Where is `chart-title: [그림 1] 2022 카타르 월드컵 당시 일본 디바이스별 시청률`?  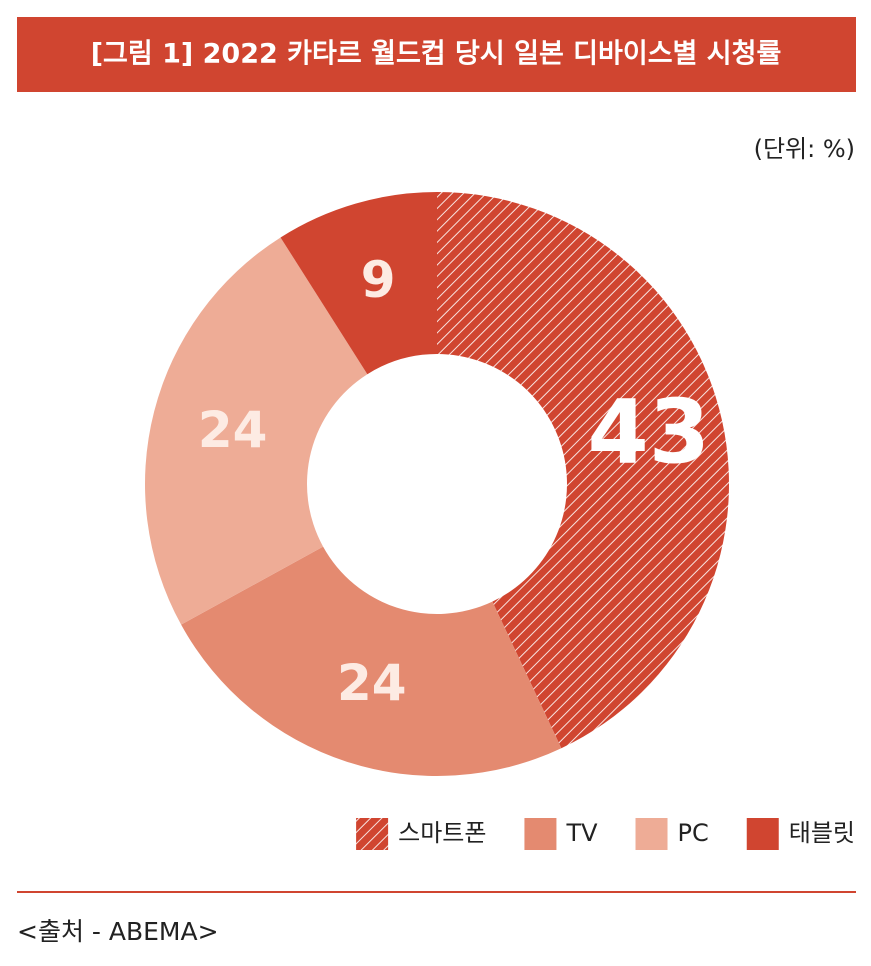
chart-title: [그림 1] 2022 카타르 월드컵 당시 일본 디바이스별 시청률 is located at coordinates (436, 54).